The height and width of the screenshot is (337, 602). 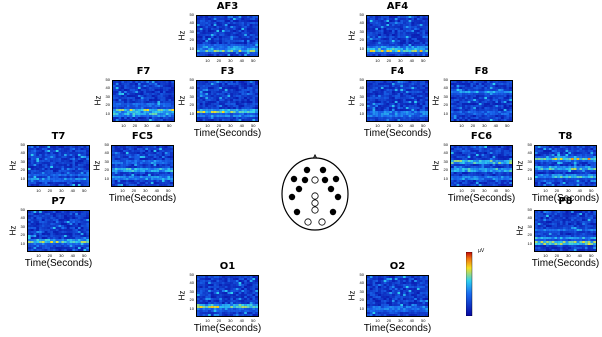 What do you see at coordinates (253, 60) in the screenshot?
I see `x-tick-label: 50` at bounding box center [253, 60].